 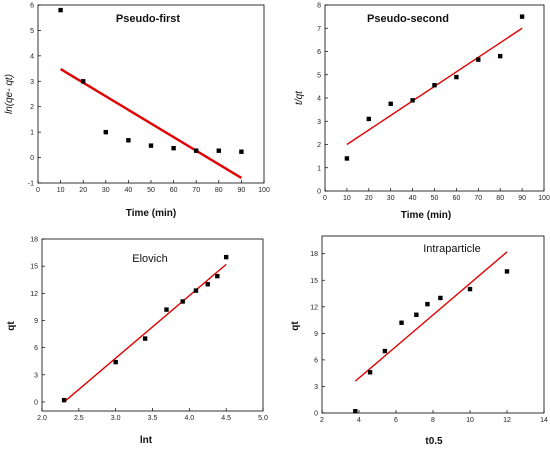 I want to click on chart-title: Elovich, so click(x=149, y=259).